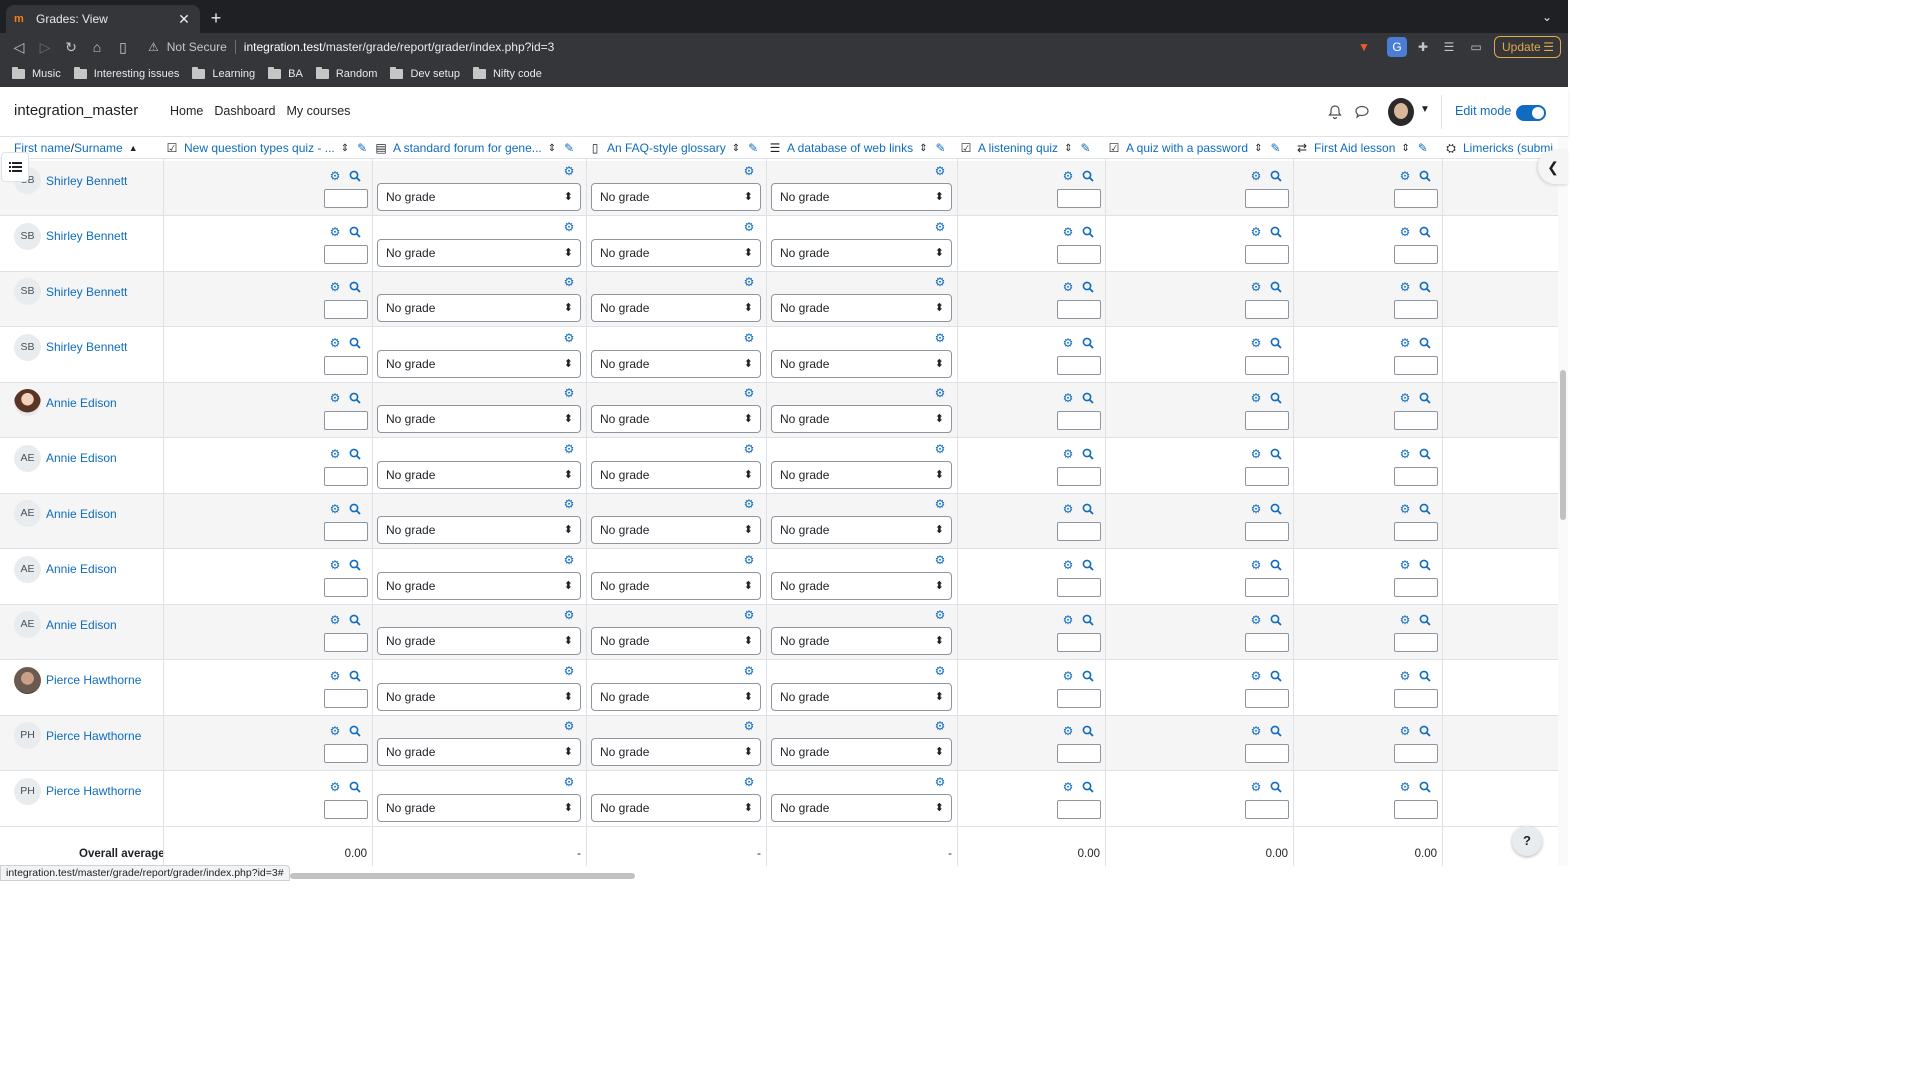 This screenshot has width=1921, height=1081. What do you see at coordinates (479, 148) in the screenshot?
I see `grade-item-header: ▤ A standard forum for gene... ⇕ ✎` at bounding box center [479, 148].